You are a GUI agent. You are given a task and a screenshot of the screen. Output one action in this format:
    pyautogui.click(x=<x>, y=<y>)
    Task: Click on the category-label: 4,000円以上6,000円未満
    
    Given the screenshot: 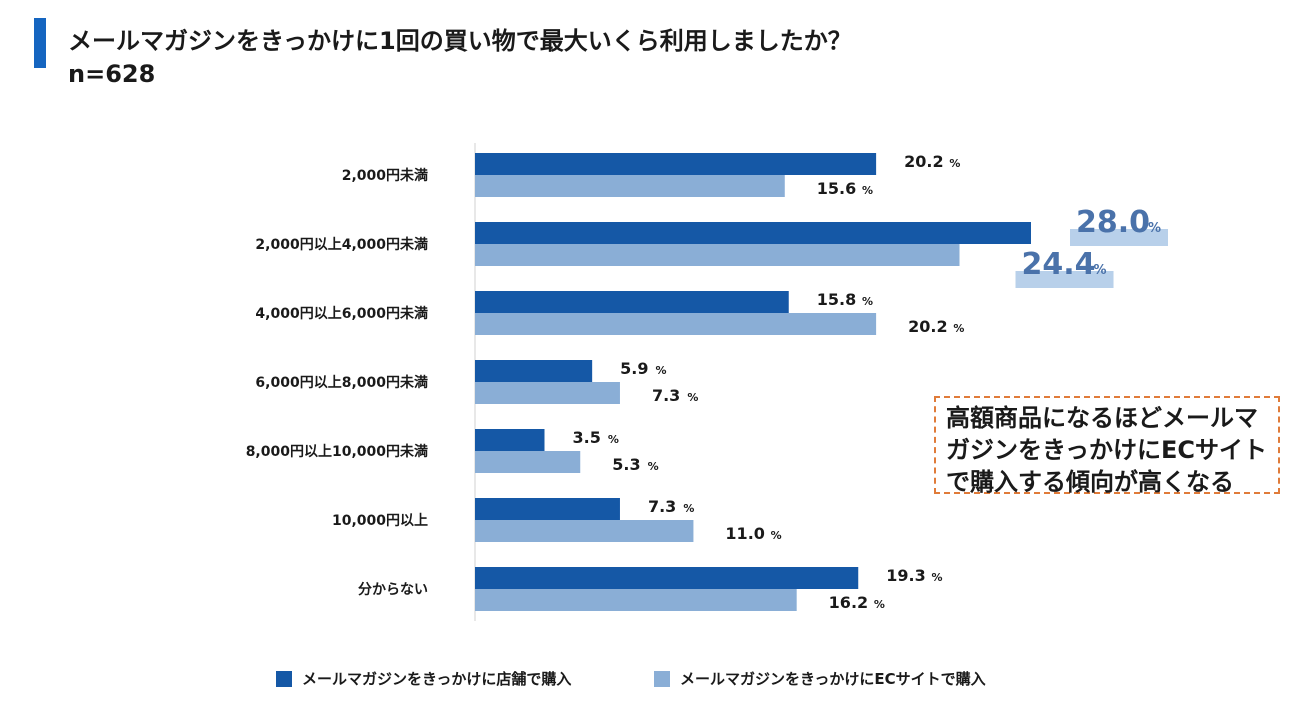 What is the action you would take?
    pyautogui.click(x=341, y=313)
    